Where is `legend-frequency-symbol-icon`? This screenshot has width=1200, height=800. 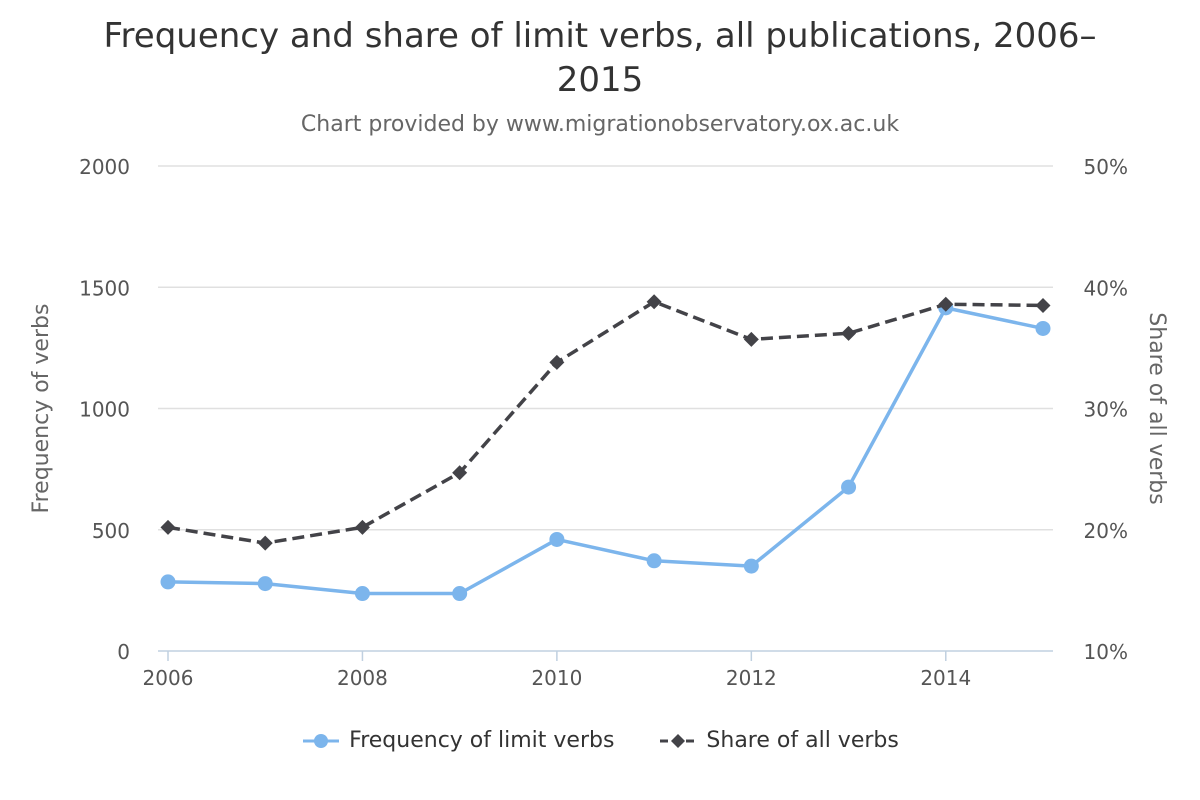 legend-frequency-symbol-icon is located at coordinates (321, 740).